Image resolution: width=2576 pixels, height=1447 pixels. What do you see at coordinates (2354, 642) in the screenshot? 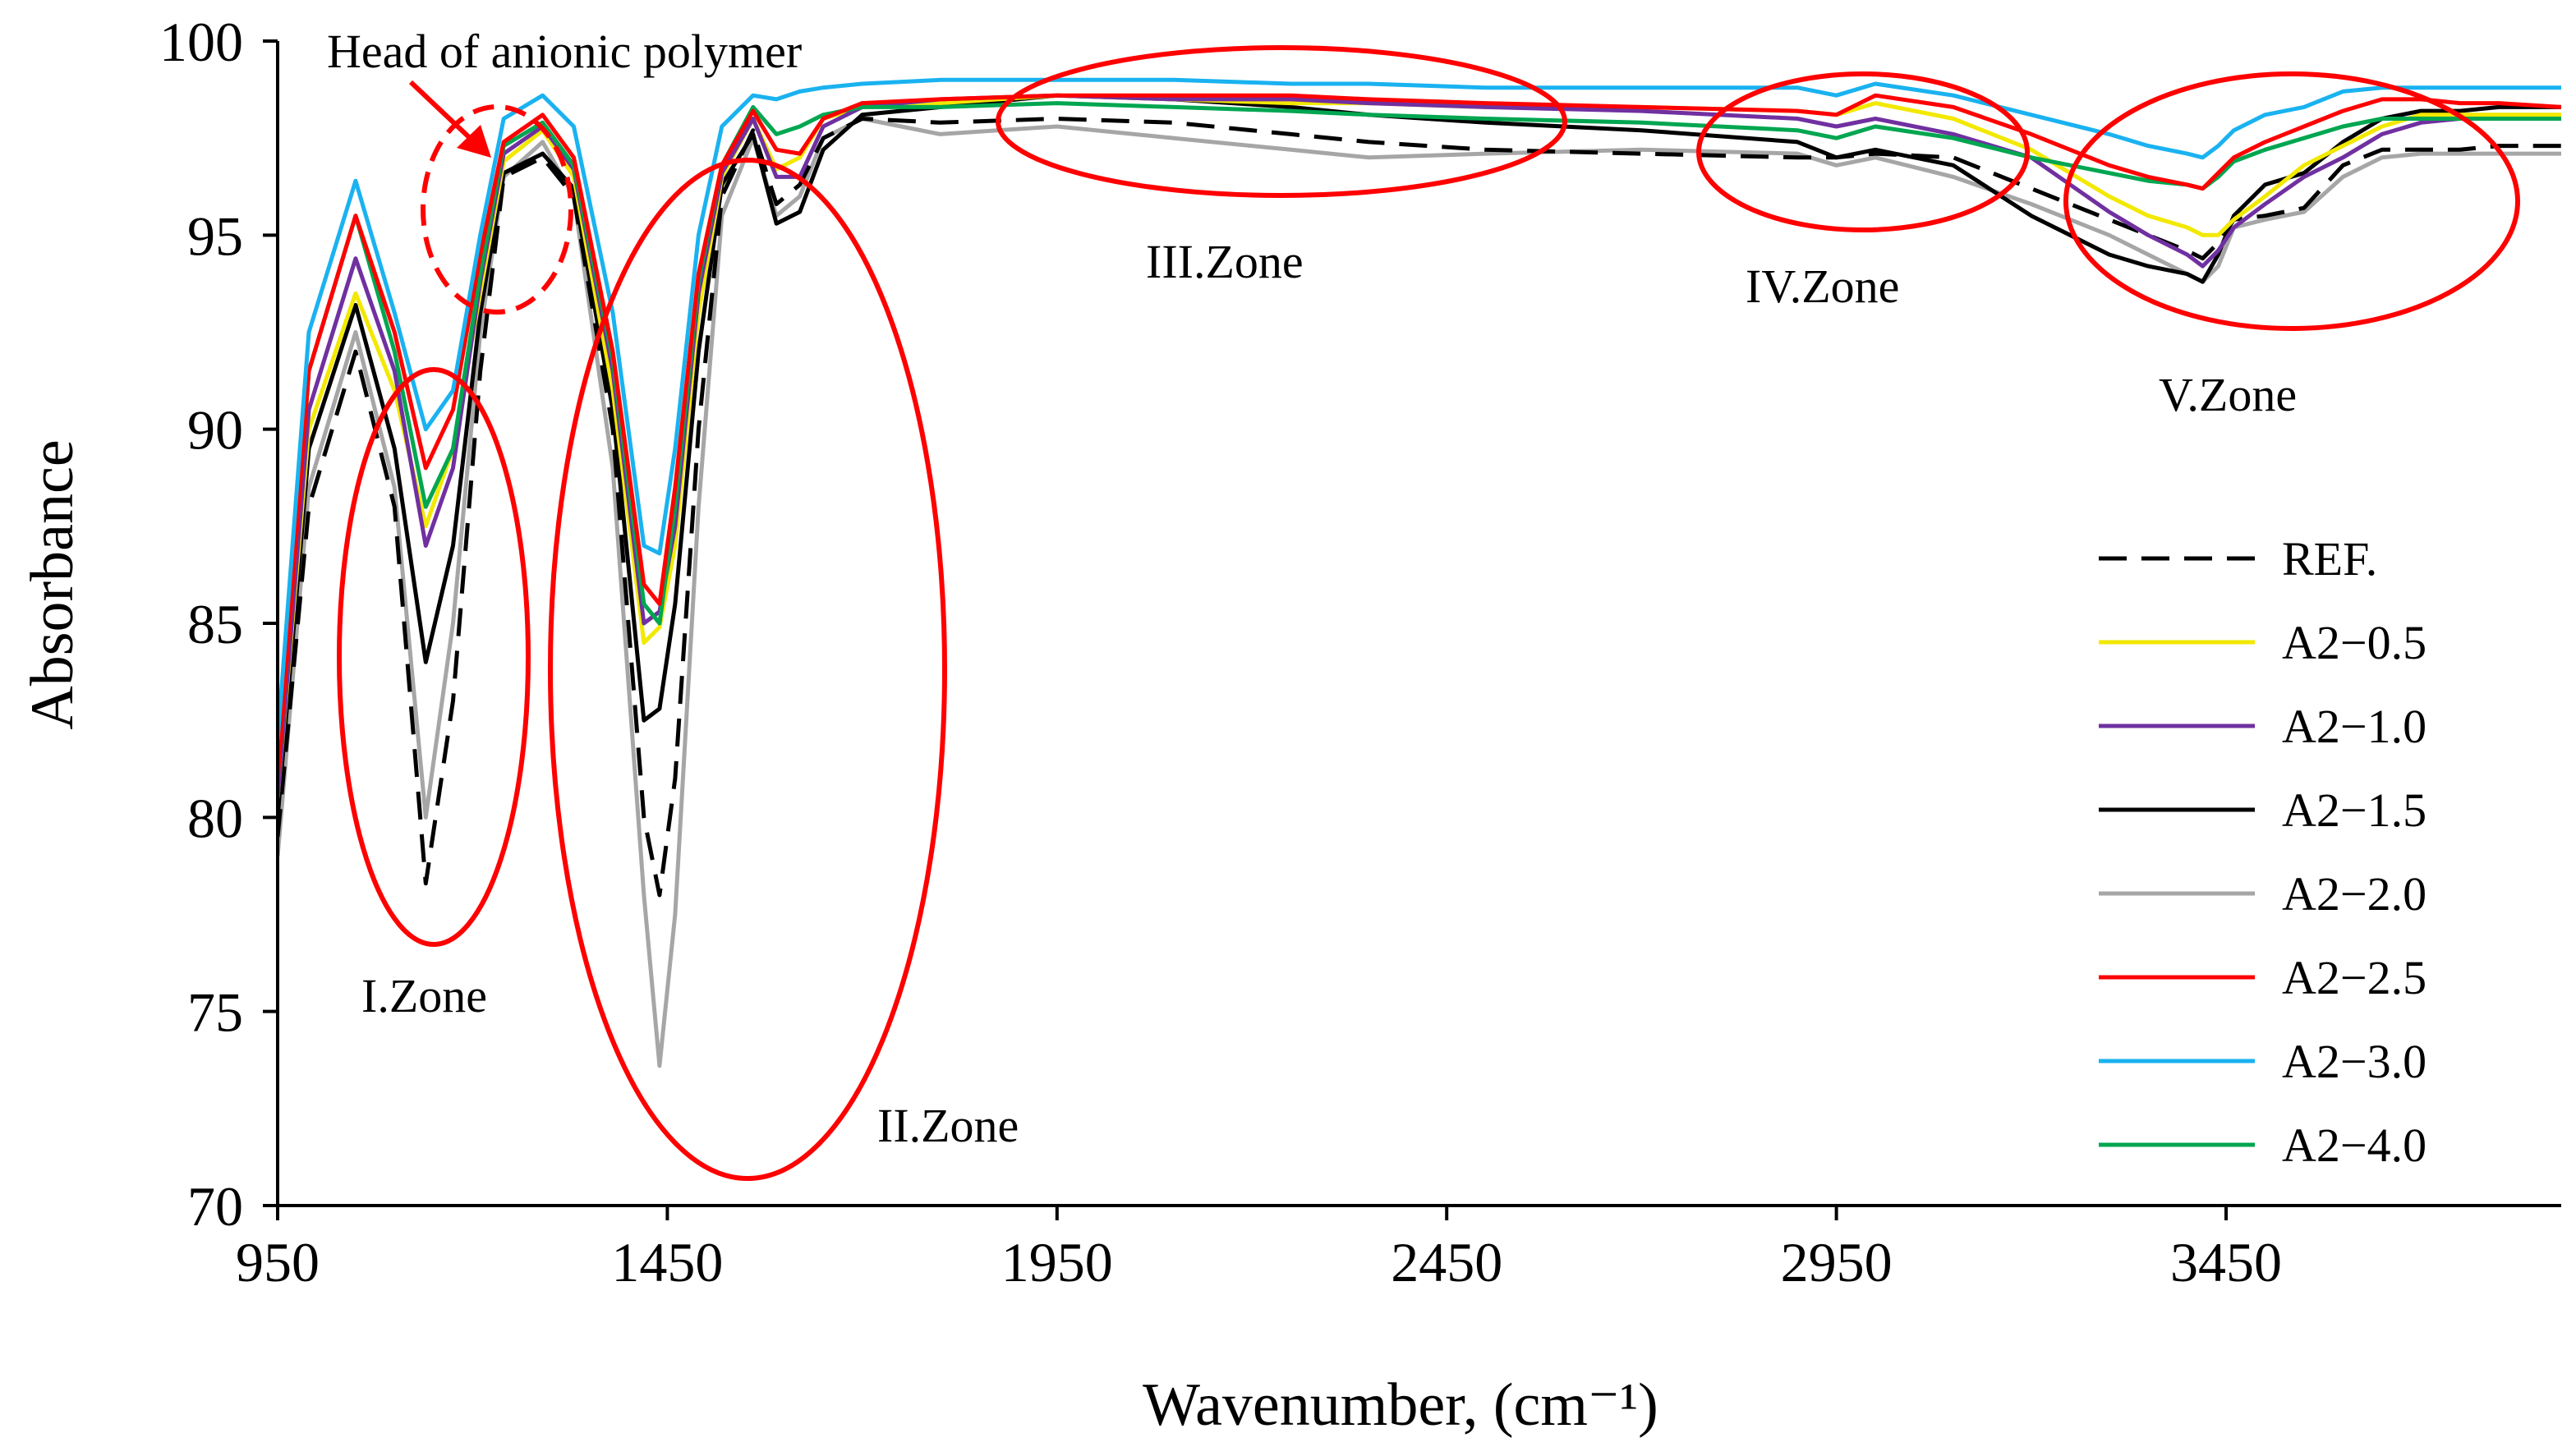
I see `legend-label: A2−0.5` at bounding box center [2354, 642].